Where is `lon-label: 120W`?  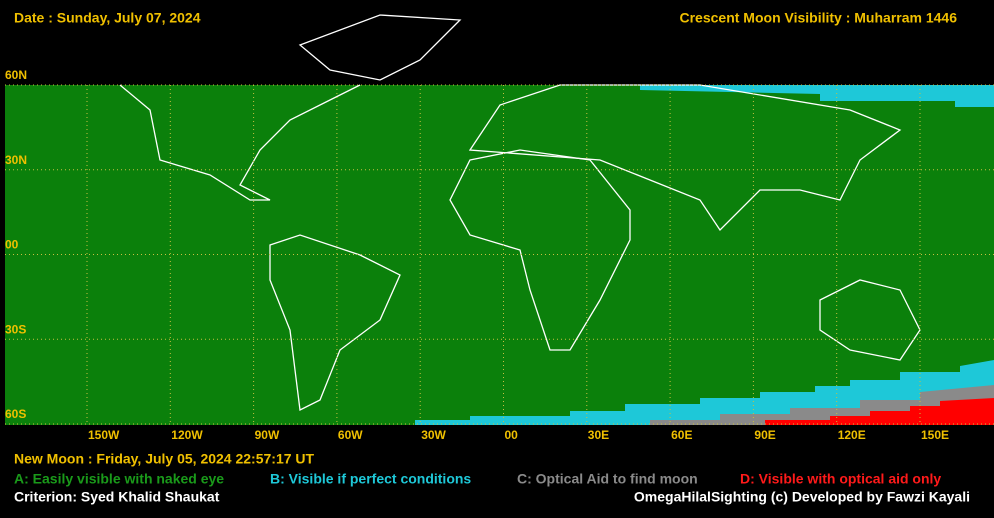 lon-label: 120W is located at coordinates (187, 435).